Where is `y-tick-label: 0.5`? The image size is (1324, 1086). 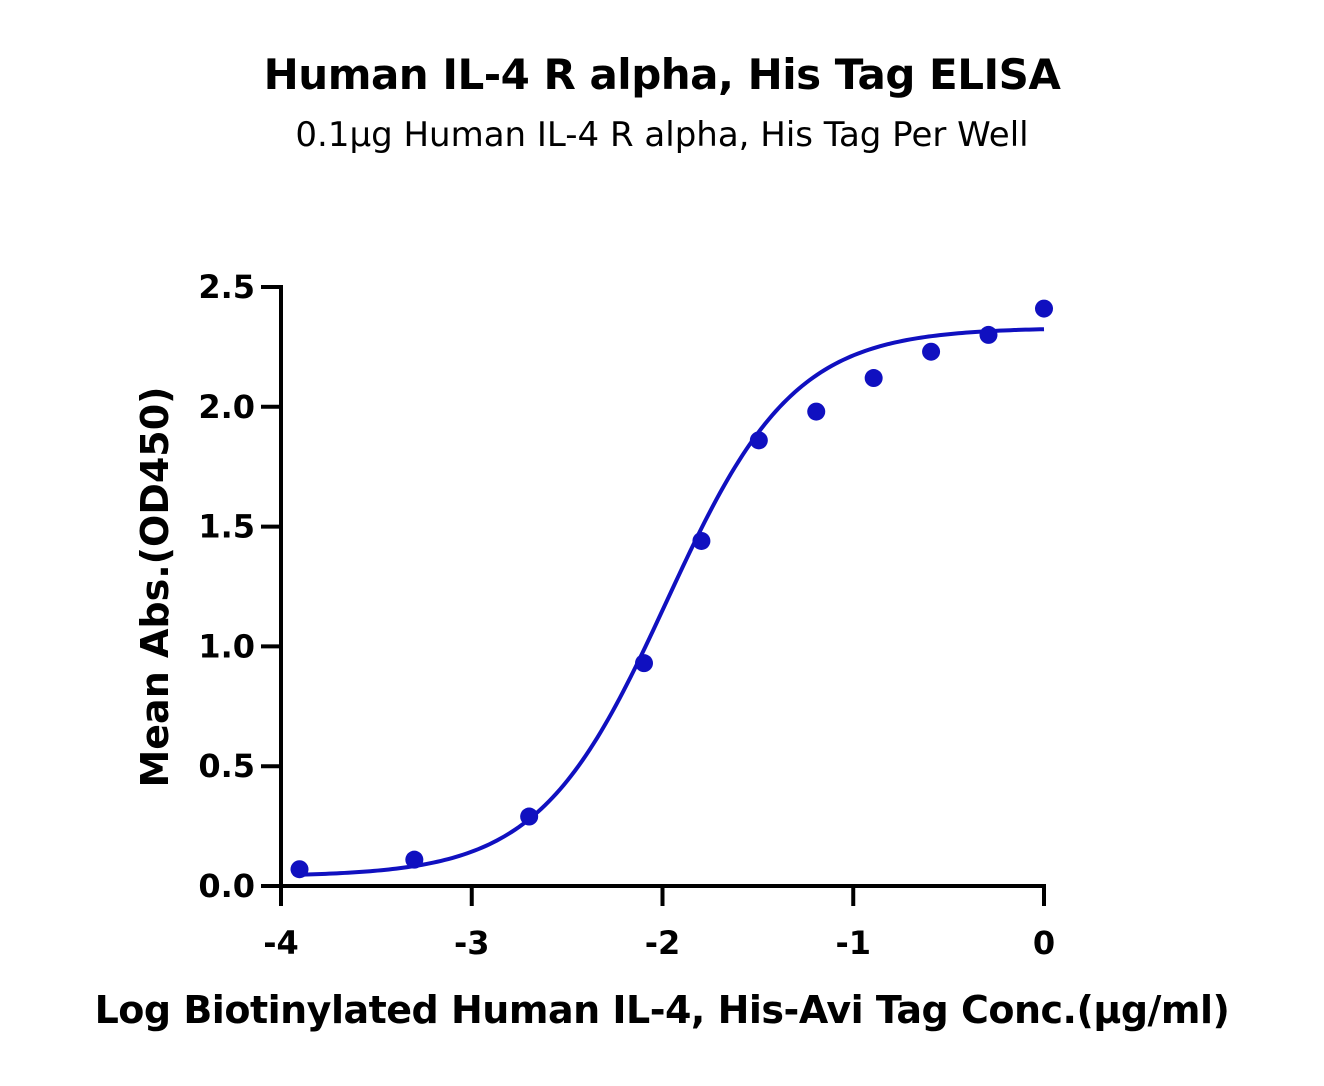
y-tick-label: 0.5 is located at coordinates (226, 766).